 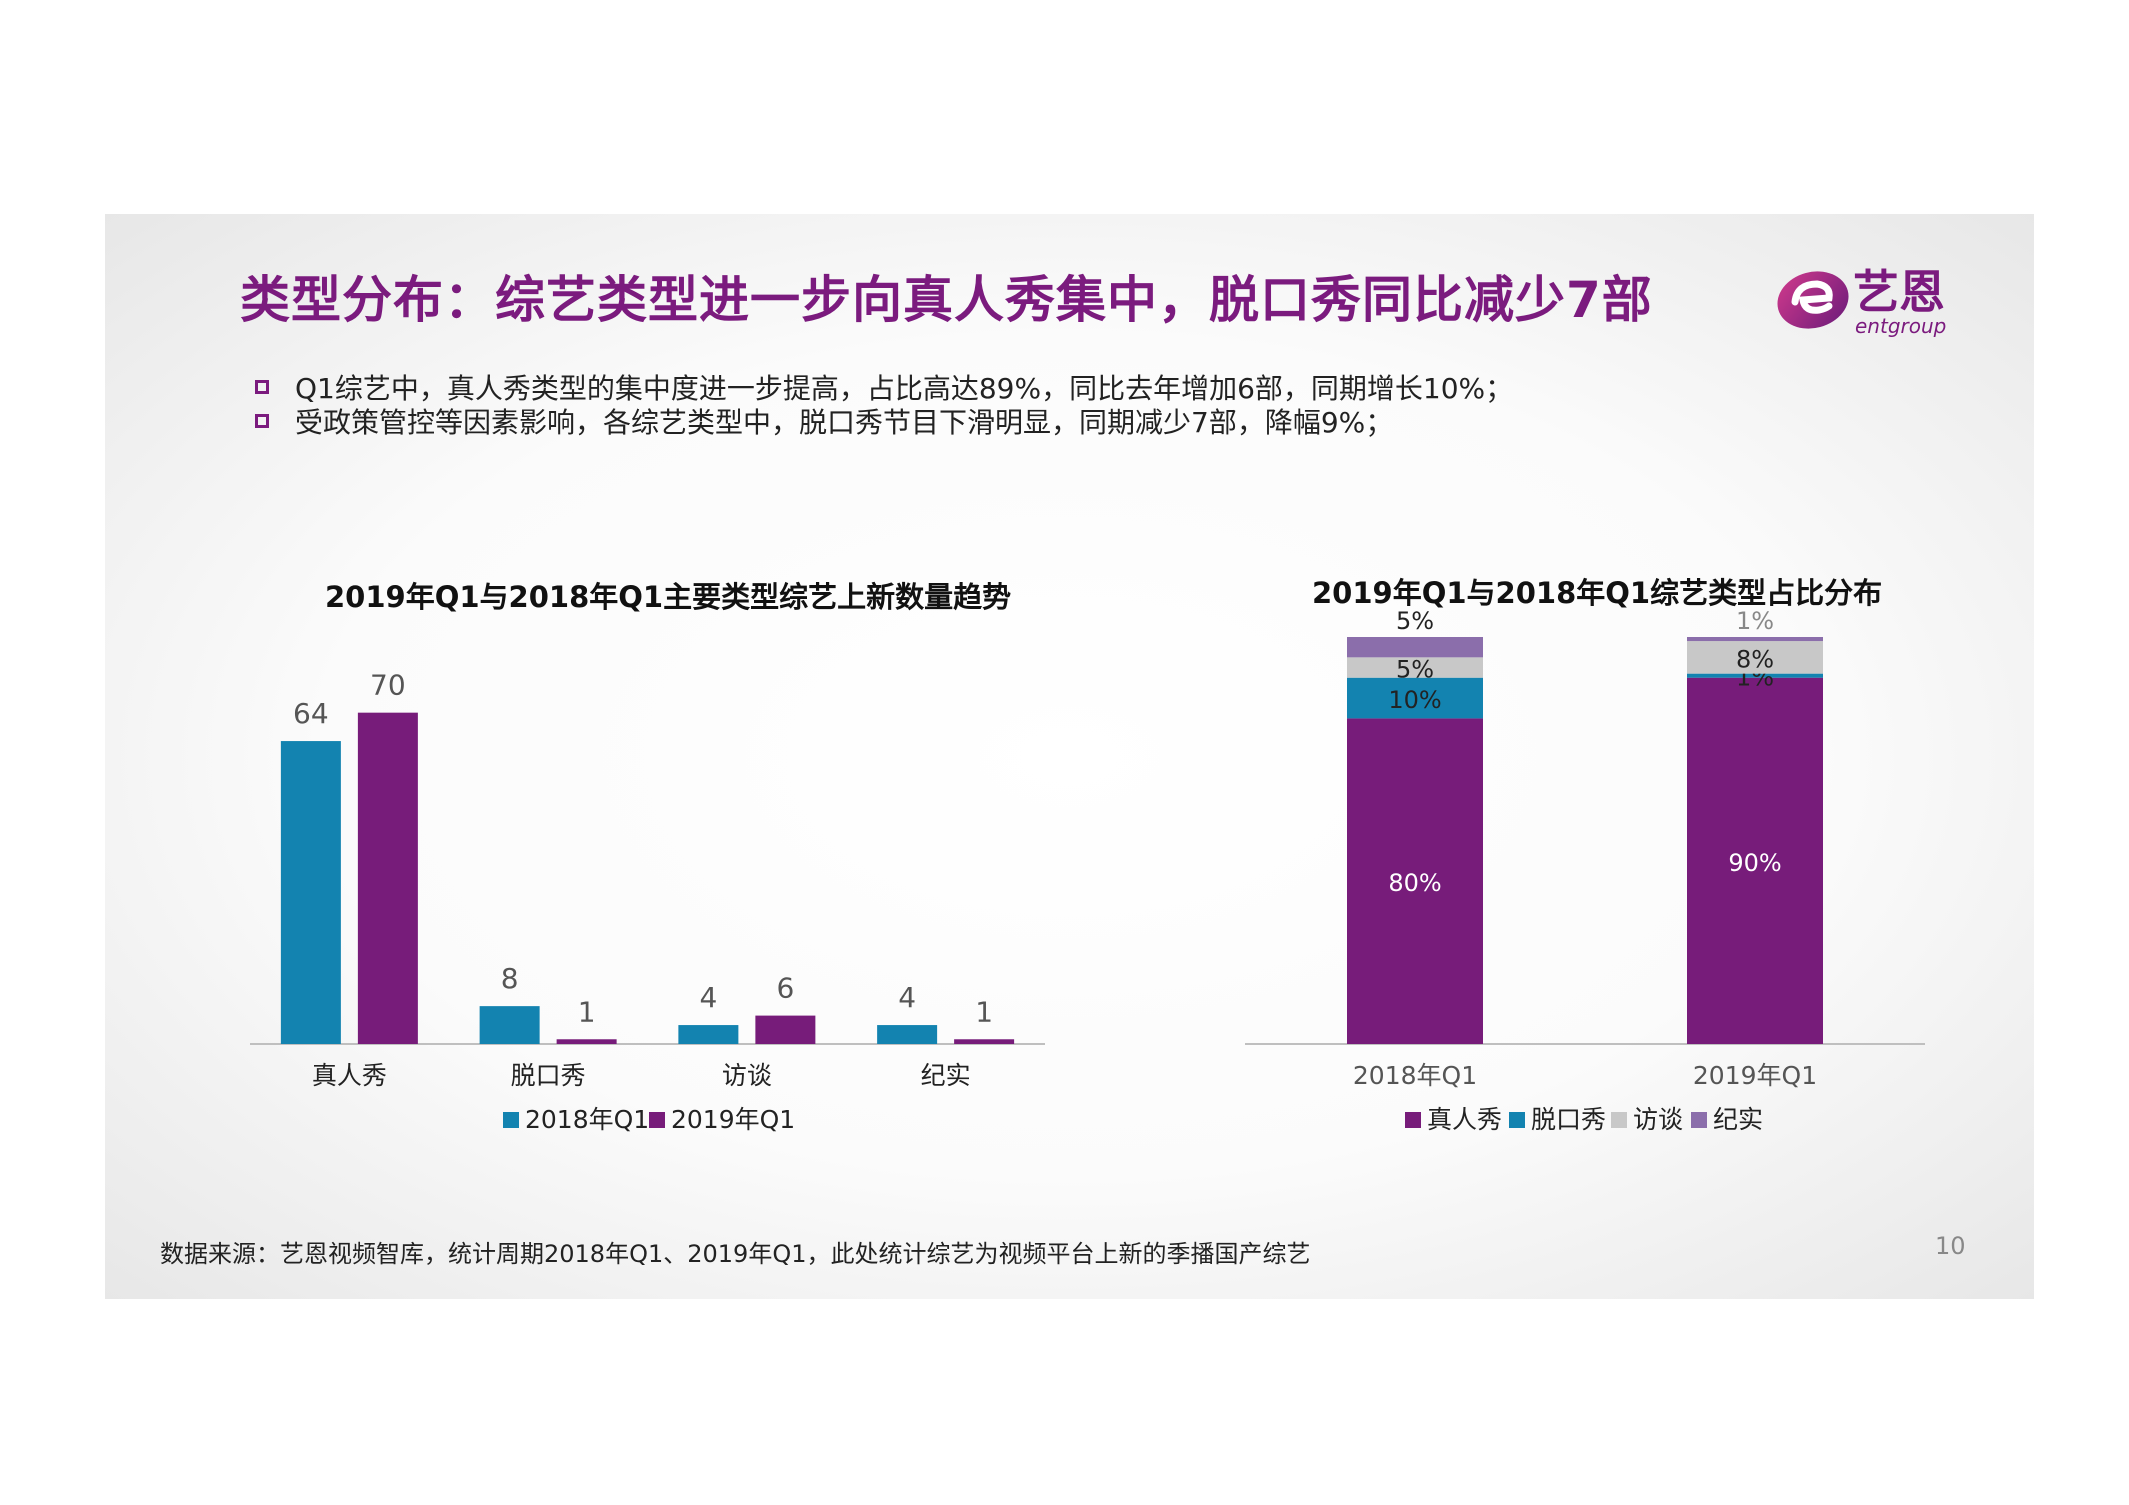 I want to click on bar-2018年Q1-真人秀, so click(x=310, y=892).